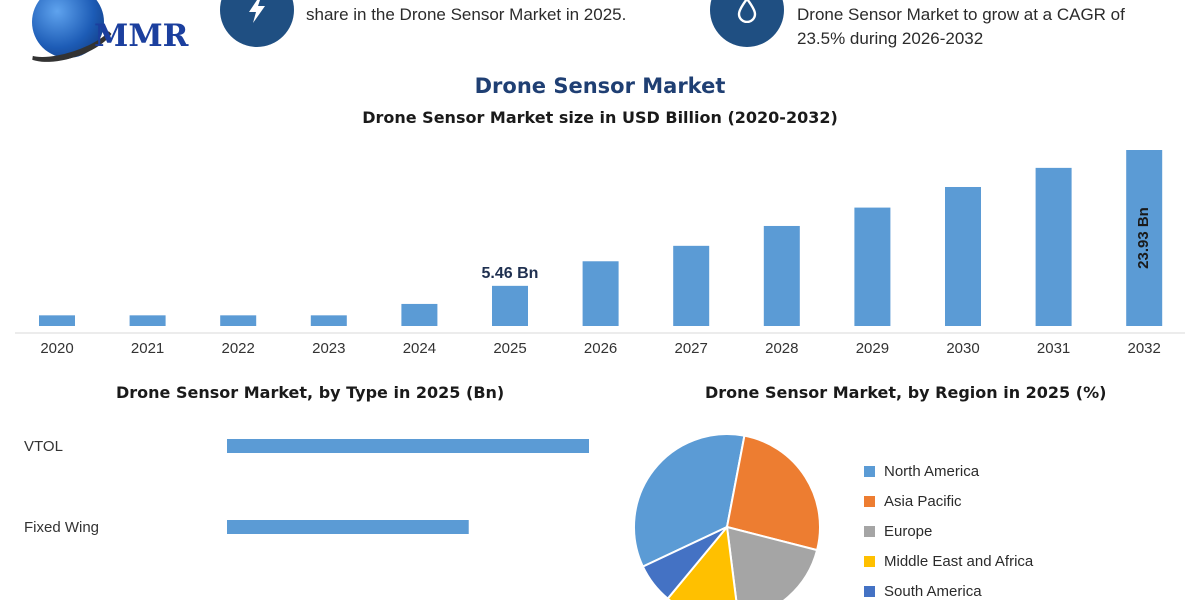 This screenshot has width=1200, height=606. I want to click on bar-2032, so click(1144, 238).